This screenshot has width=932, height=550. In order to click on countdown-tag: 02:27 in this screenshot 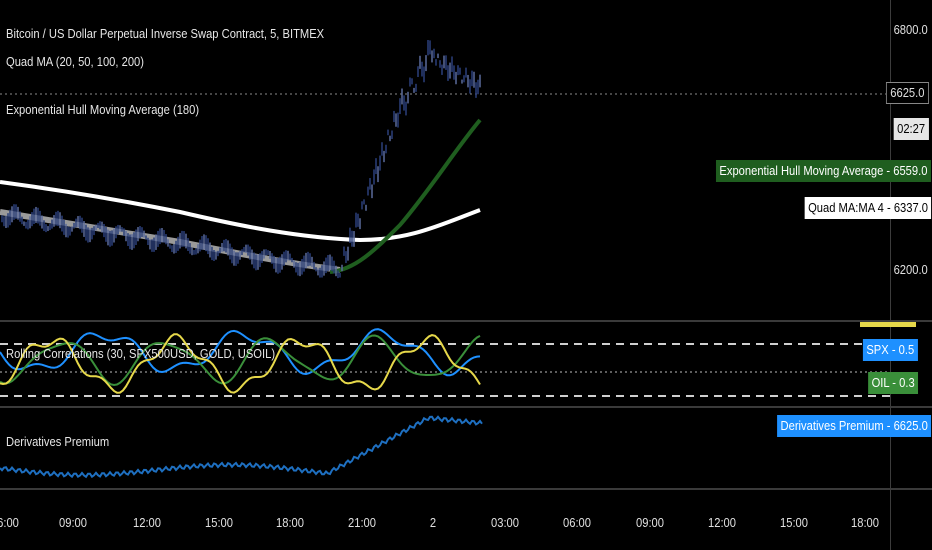, I will do `click(911, 129)`.